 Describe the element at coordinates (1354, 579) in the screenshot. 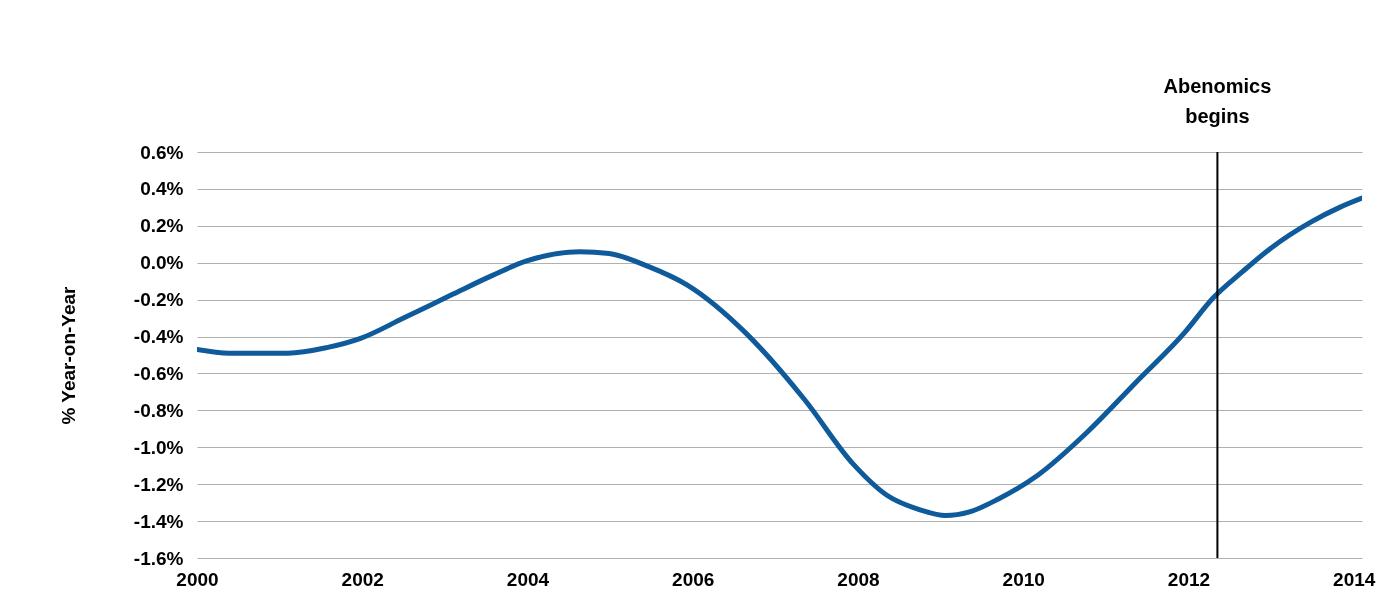

I see `x-tick-label: 2014` at that location.